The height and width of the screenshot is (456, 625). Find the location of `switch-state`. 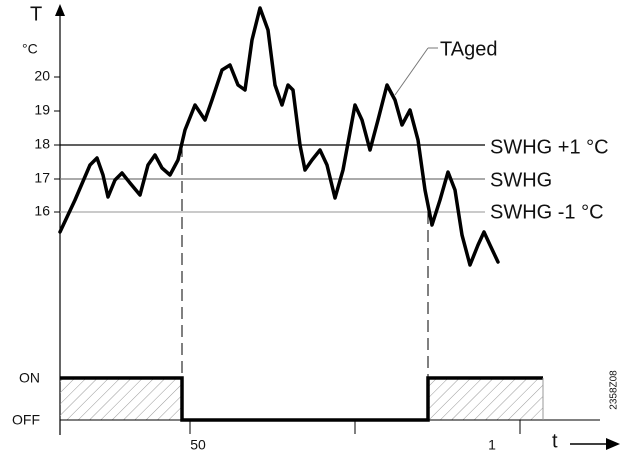

switch-state is located at coordinates (301, 399).